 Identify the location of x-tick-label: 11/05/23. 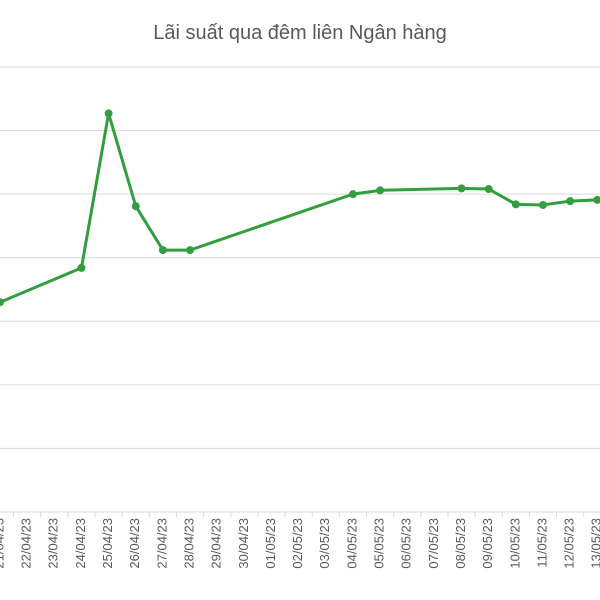
(541, 543).